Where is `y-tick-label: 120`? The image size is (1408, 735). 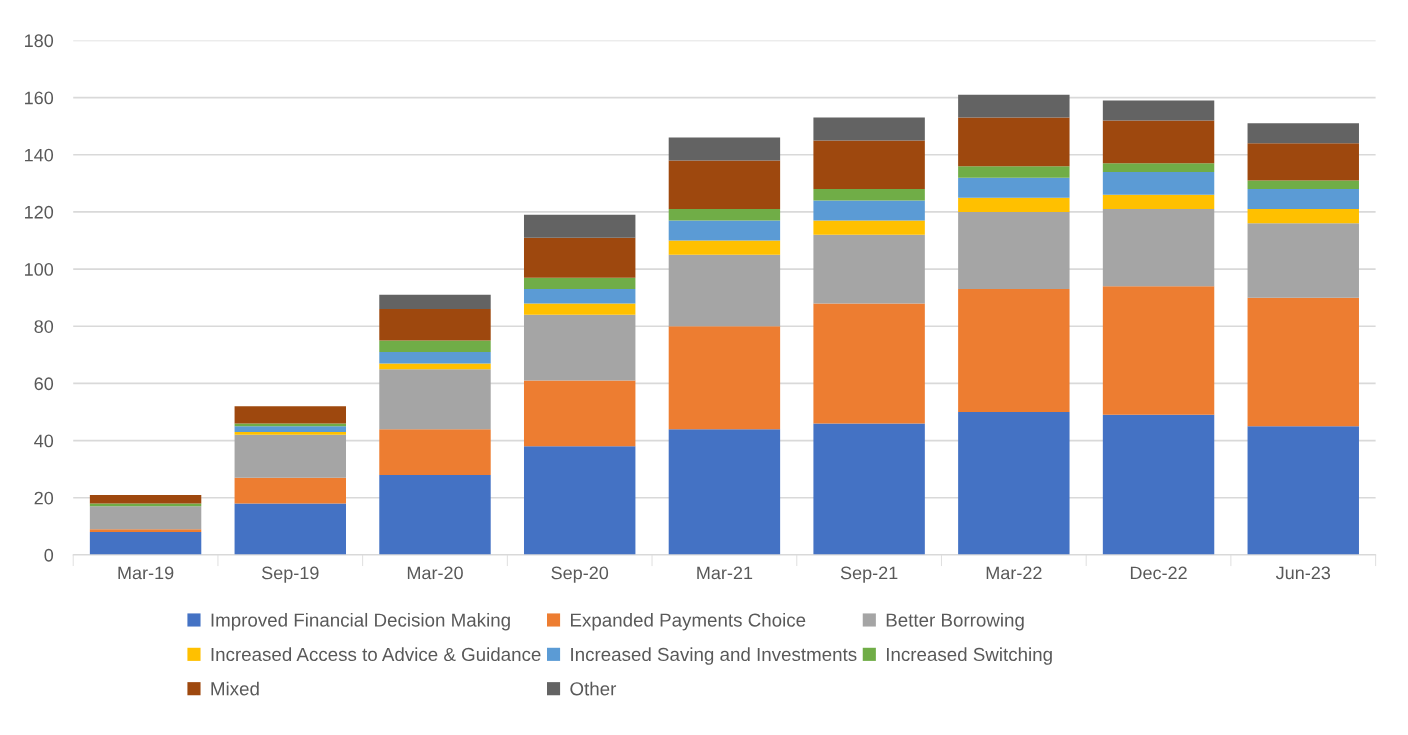
y-tick-label: 120 is located at coordinates (39, 212).